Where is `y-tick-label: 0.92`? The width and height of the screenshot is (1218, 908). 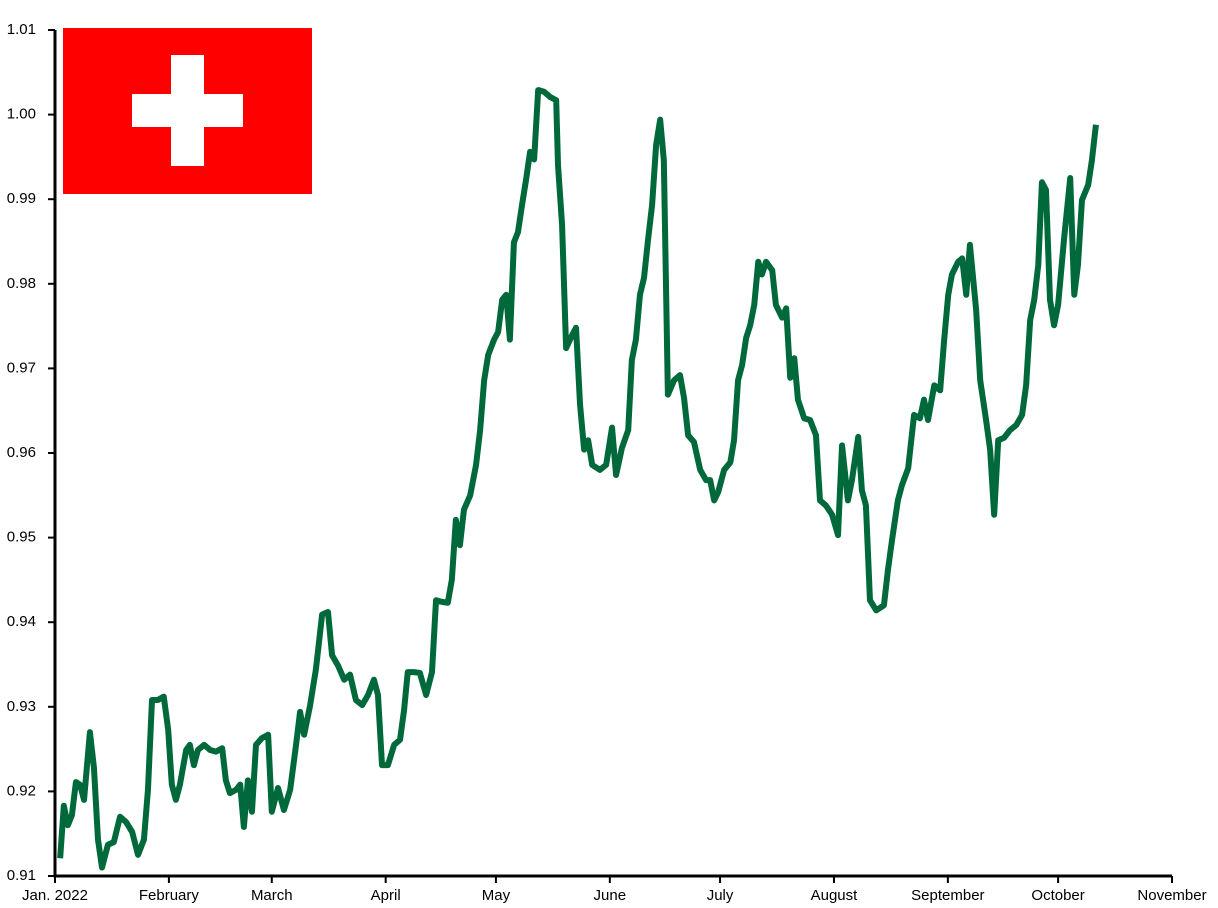 y-tick-label: 0.92 is located at coordinates (21, 790).